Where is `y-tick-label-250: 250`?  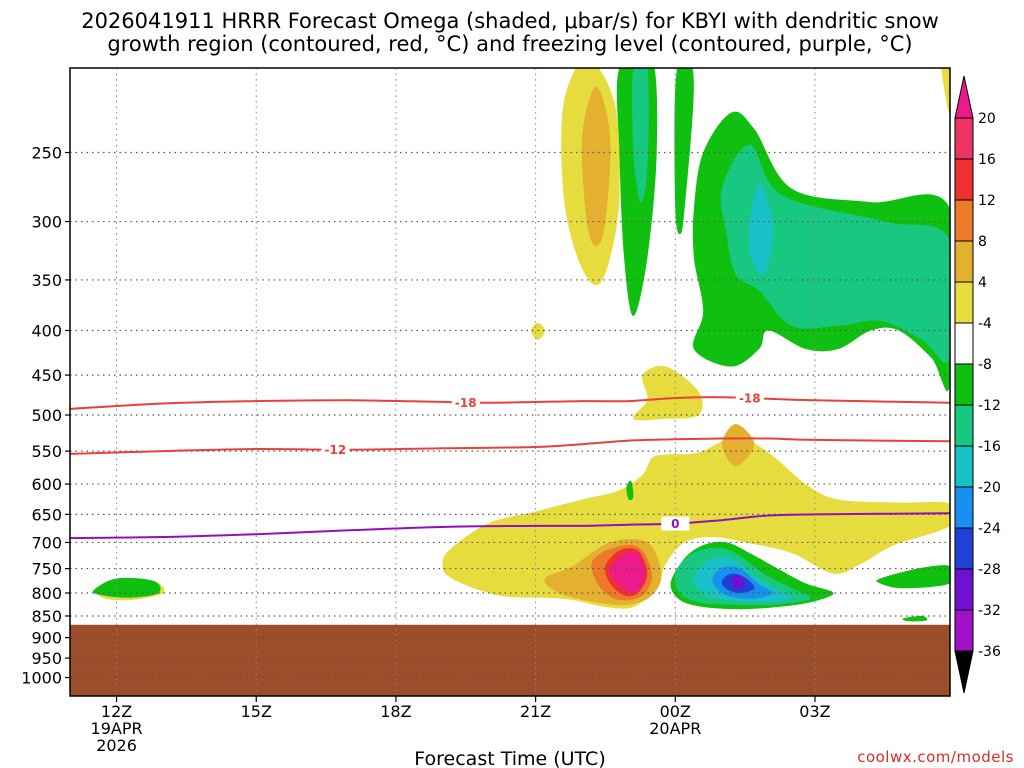
y-tick-label-250: 250 is located at coordinates (46, 153).